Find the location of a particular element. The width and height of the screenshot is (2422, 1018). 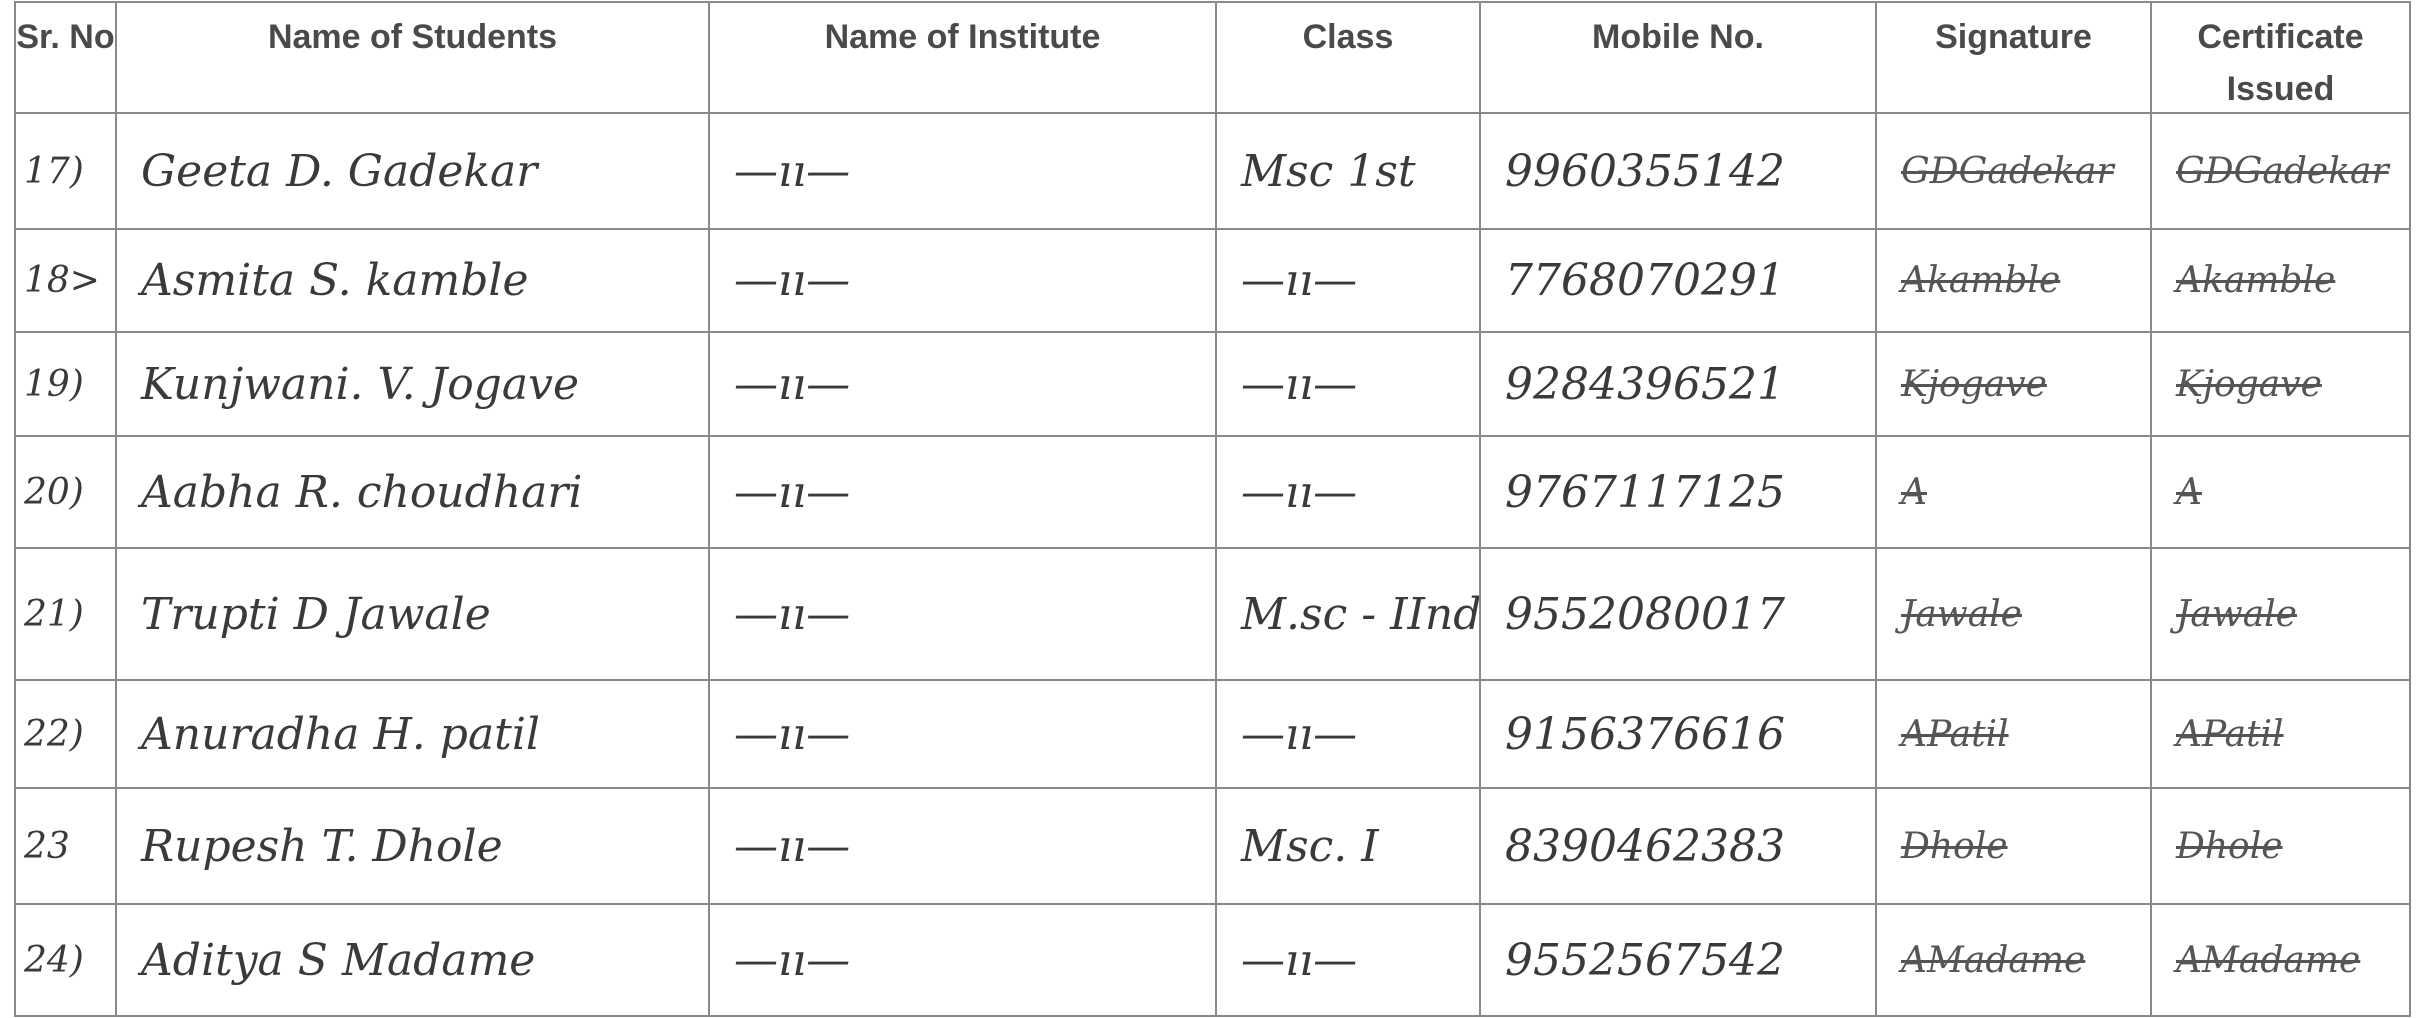

serial-number: 20) is located at coordinates (65, 492).